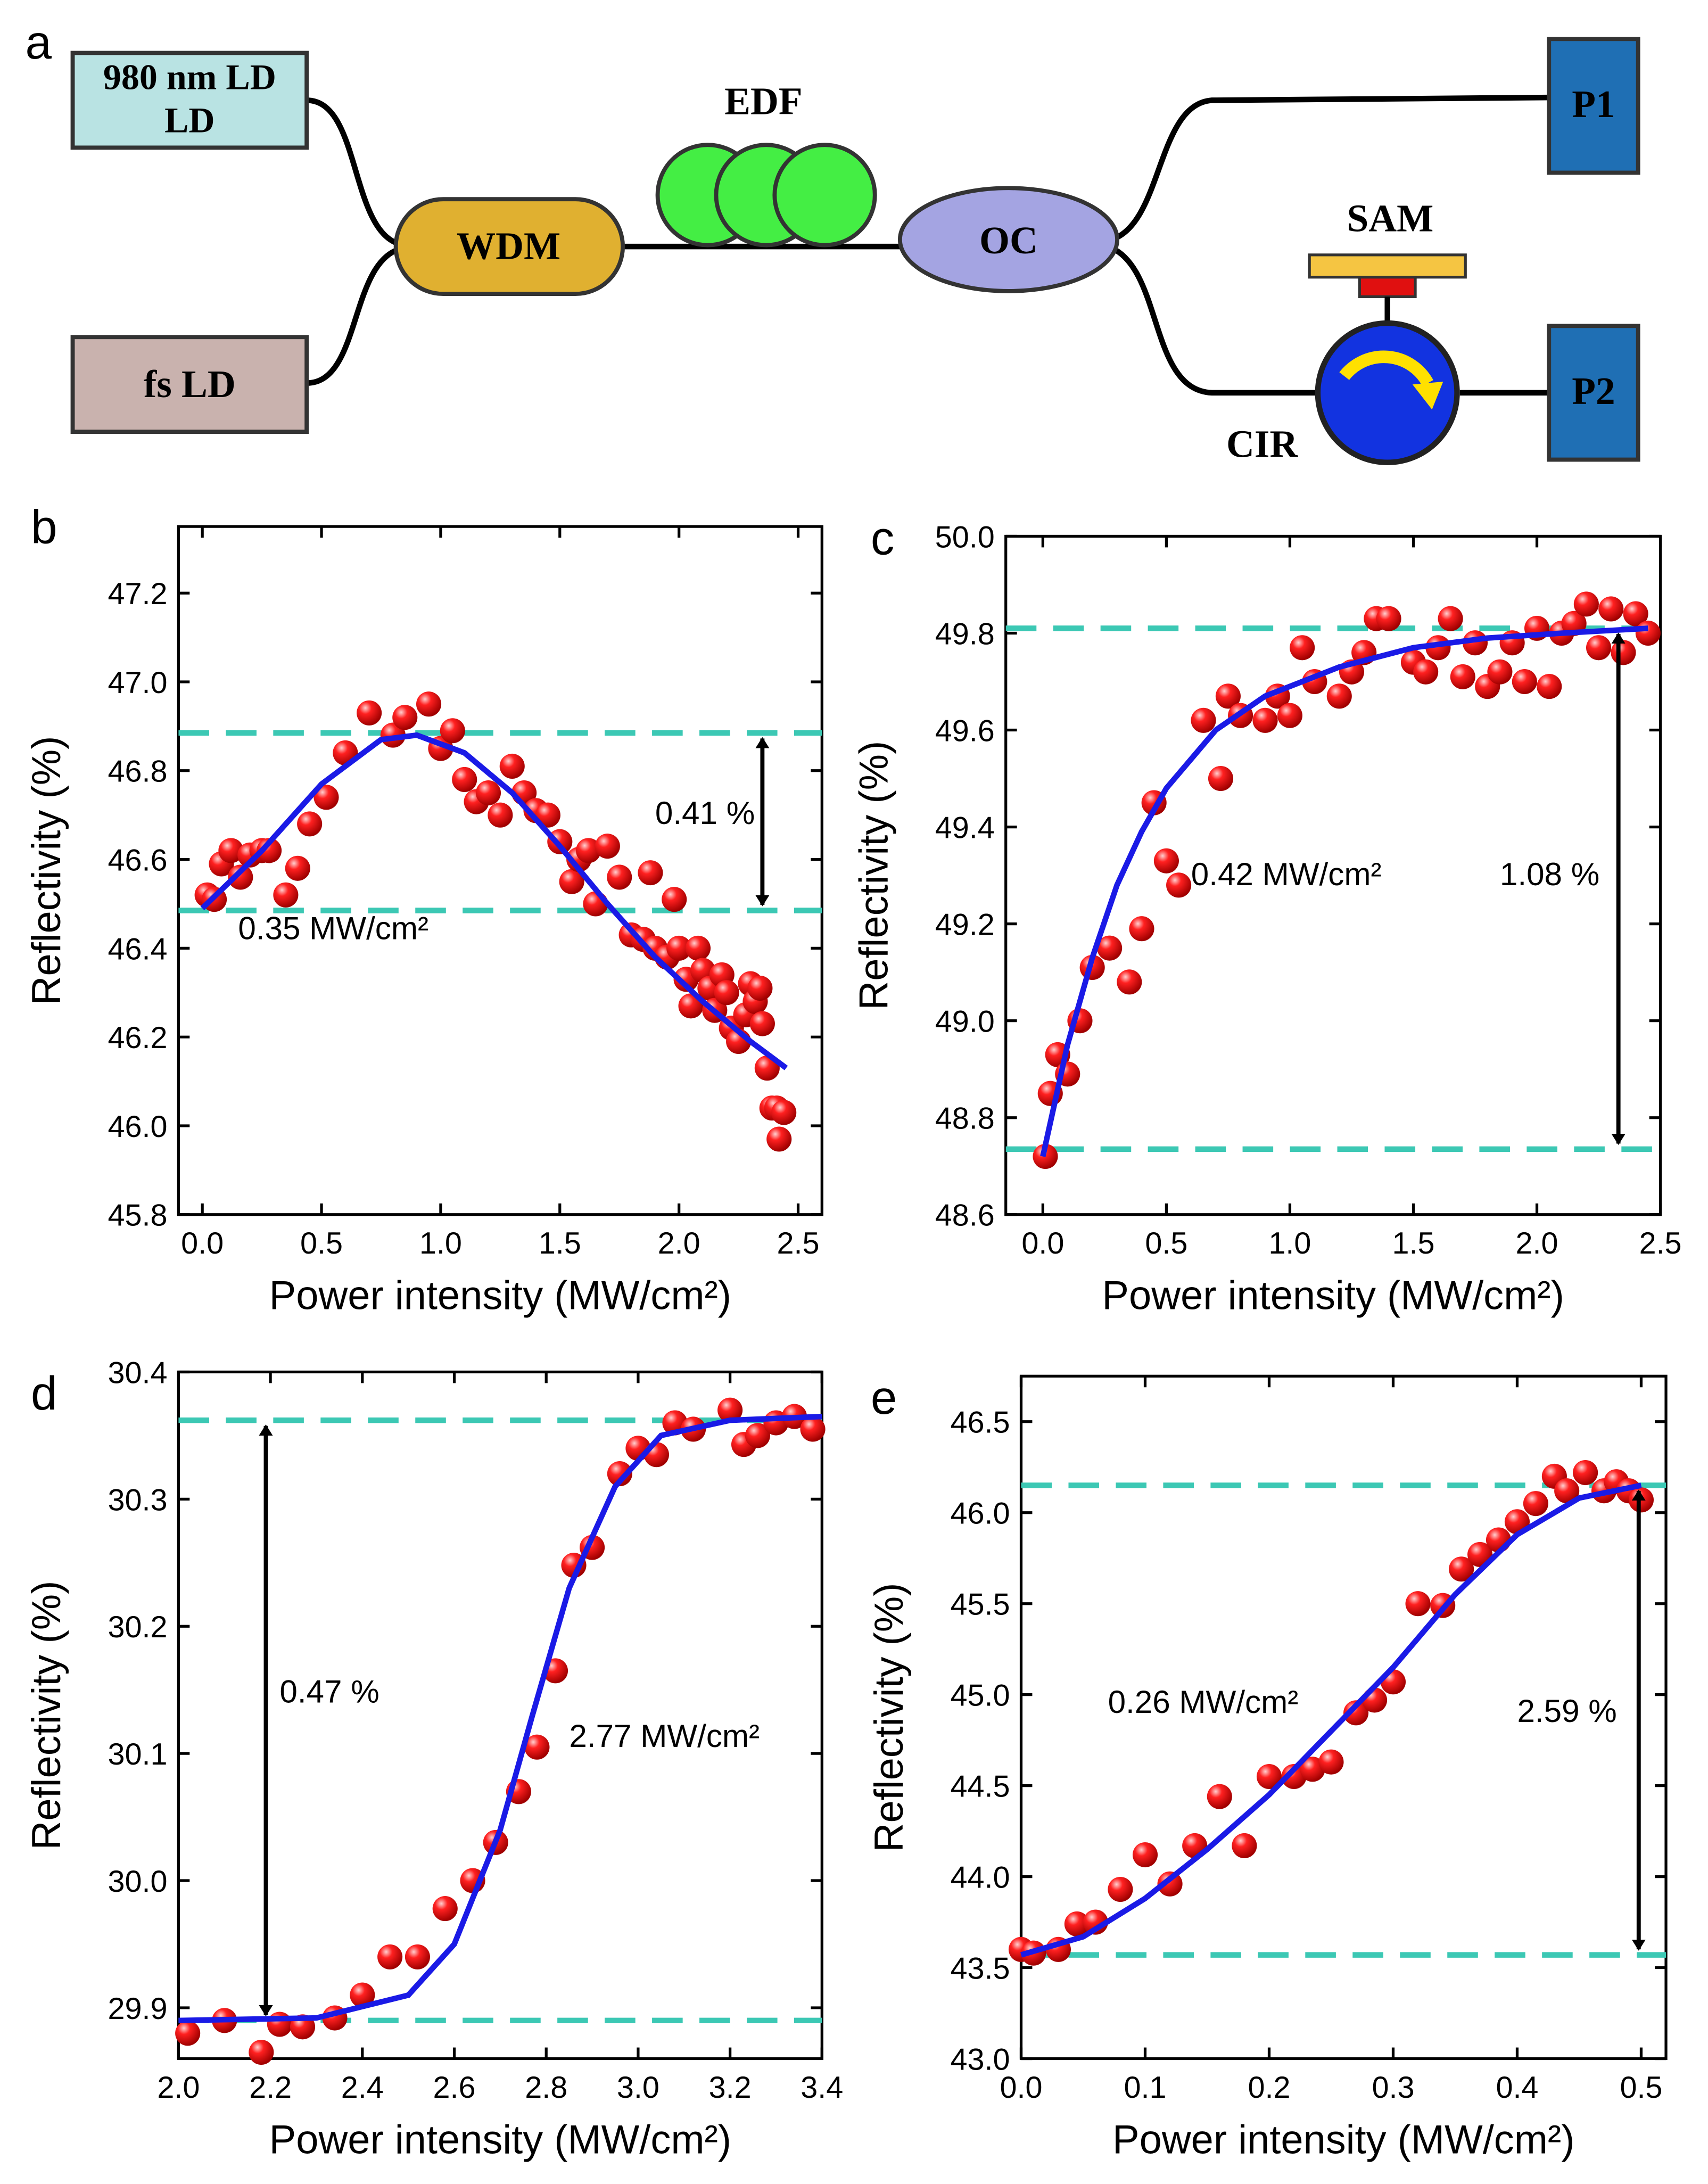 This screenshot has height=2184, width=1708. I want to click on panel-label-d: d, so click(44, 1393).